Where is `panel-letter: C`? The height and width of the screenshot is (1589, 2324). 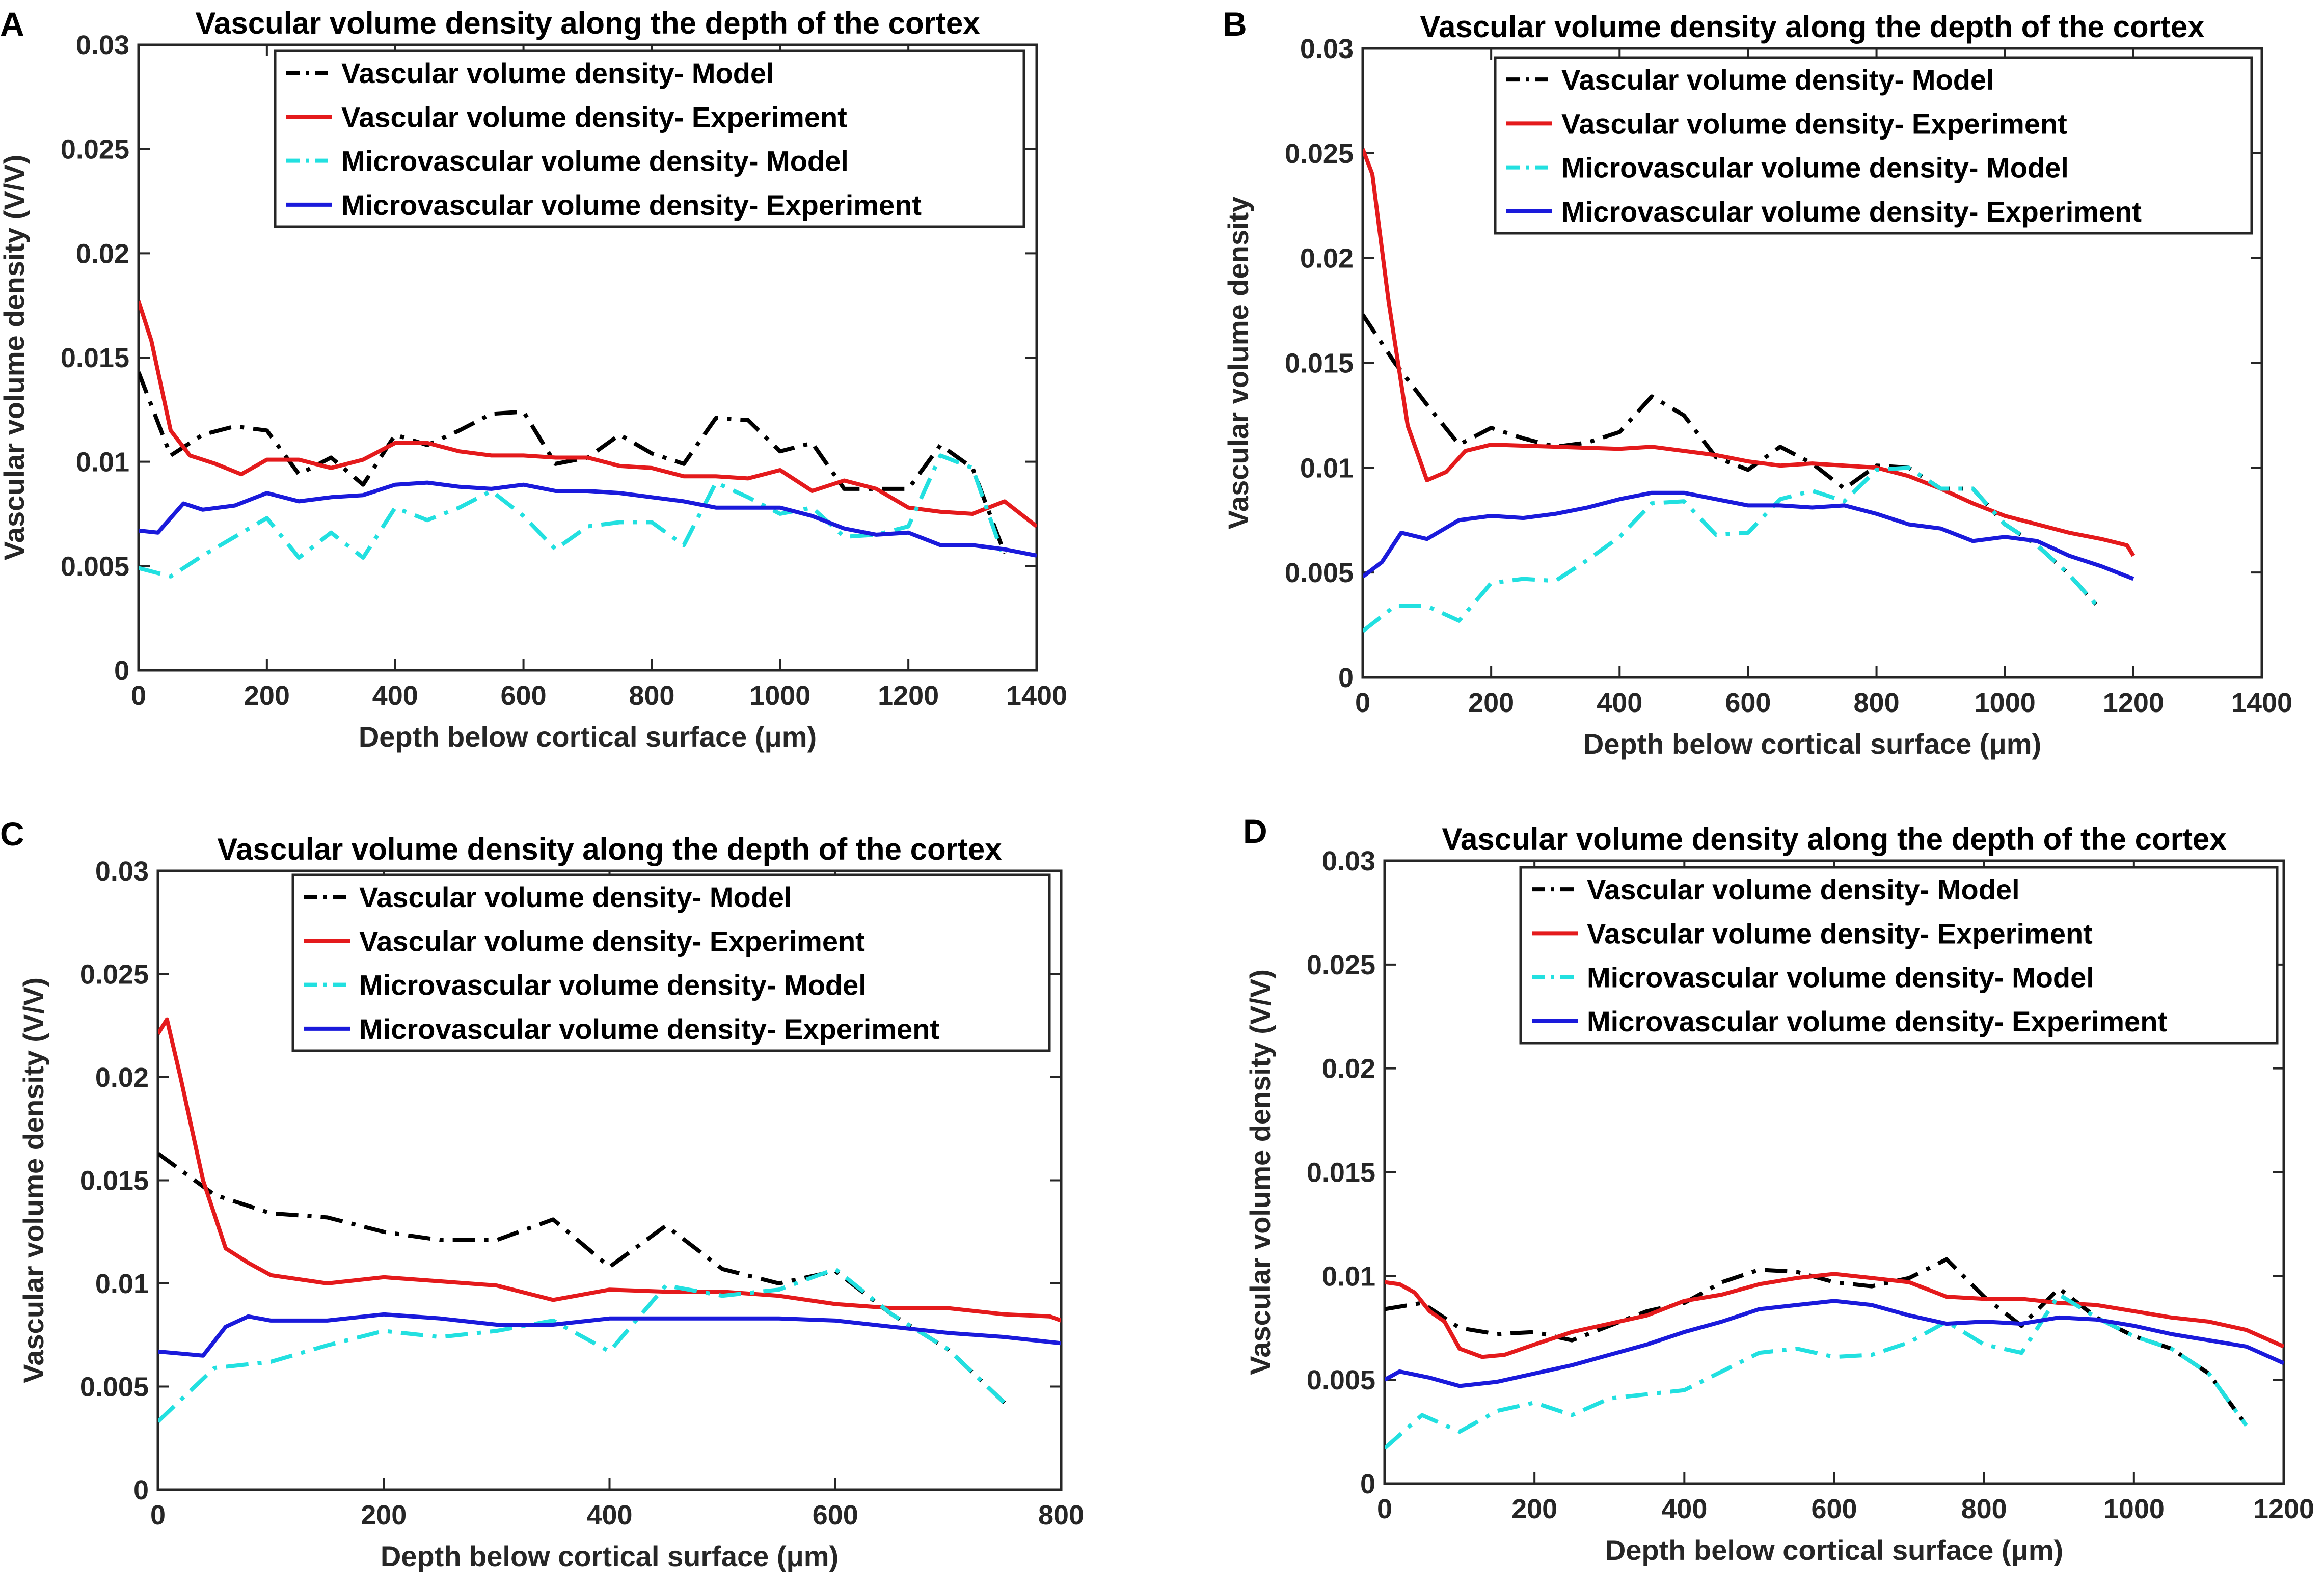 panel-letter: C is located at coordinates (12, 834).